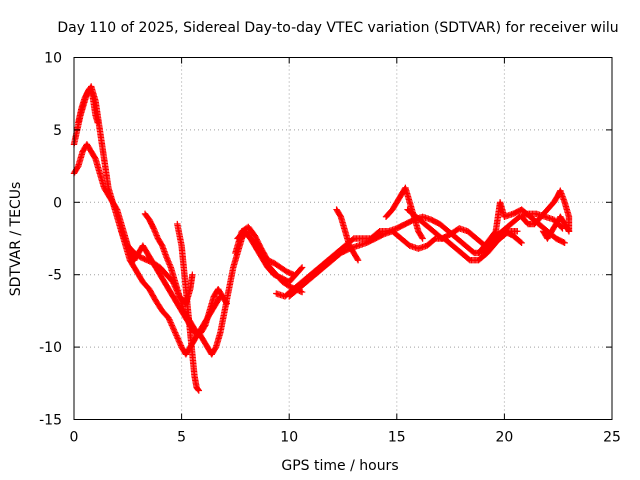 The height and width of the screenshot is (480, 640). What do you see at coordinates (181, 438) in the screenshot?
I see `x-tick-label: 5` at bounding box center [181, 438].